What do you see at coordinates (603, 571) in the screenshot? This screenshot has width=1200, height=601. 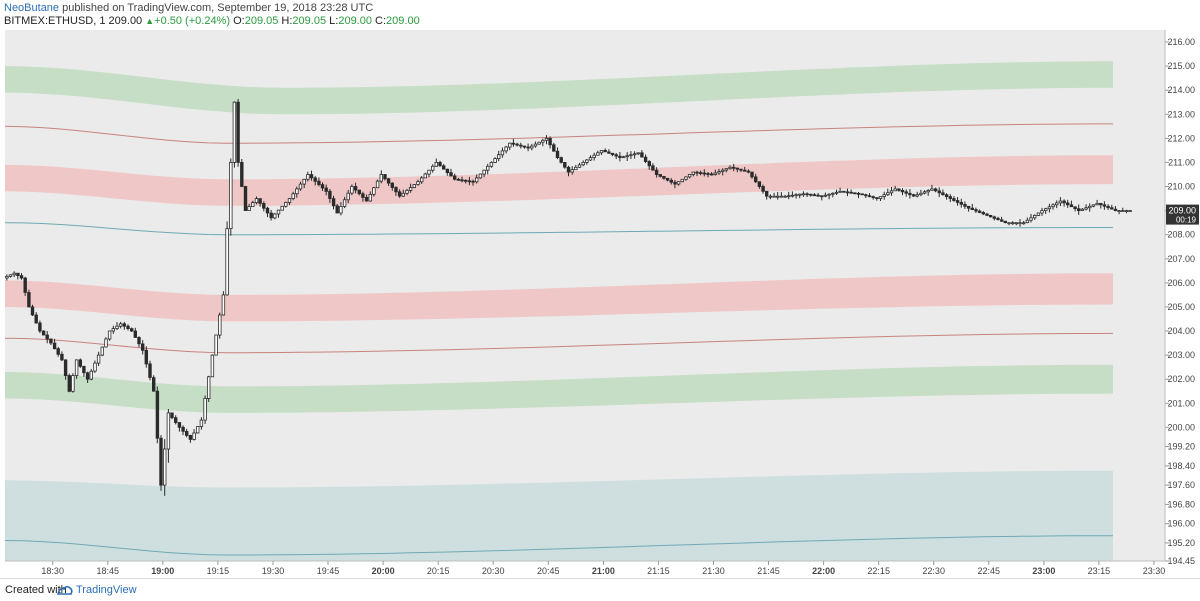 I see `x-tick-label: 21:00` at bounding box center [603, 571].